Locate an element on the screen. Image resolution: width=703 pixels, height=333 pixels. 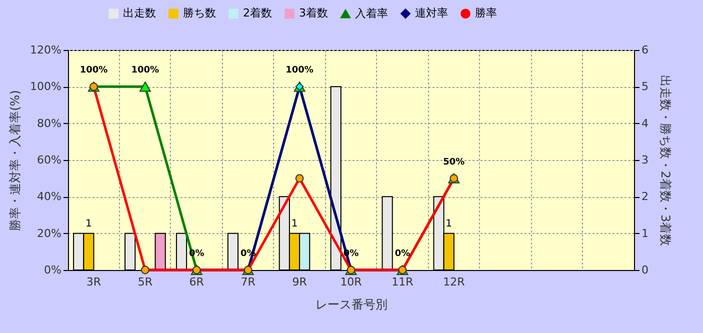
y2-tick-label: 5 is located at coordinates (645, 87).